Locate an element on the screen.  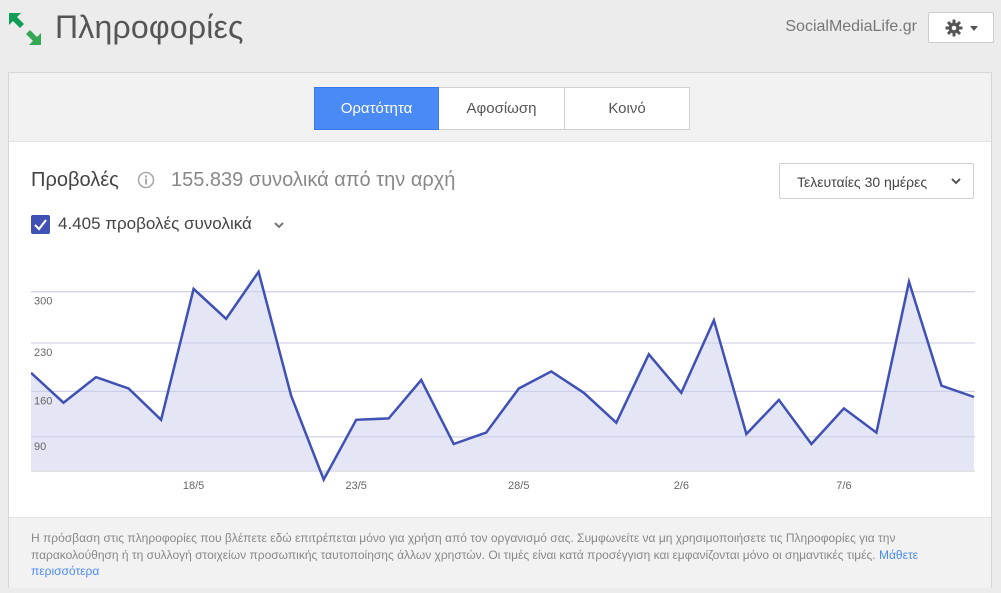
series-checkbox is located at coordinates (40, 224).